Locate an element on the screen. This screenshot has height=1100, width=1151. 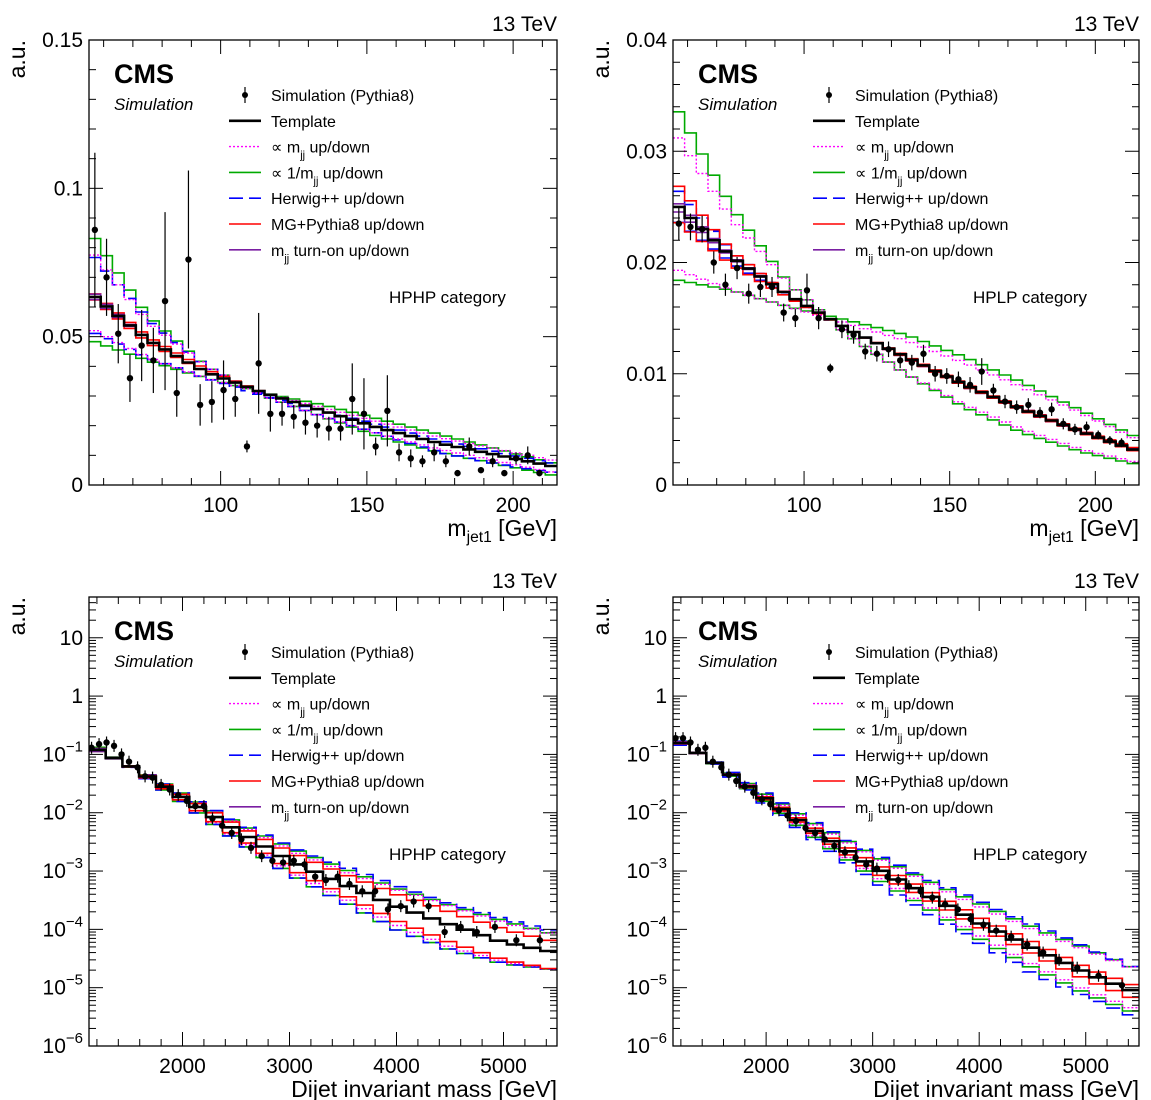
energy-label: 13 TeV is located at coordinates (524, 581).